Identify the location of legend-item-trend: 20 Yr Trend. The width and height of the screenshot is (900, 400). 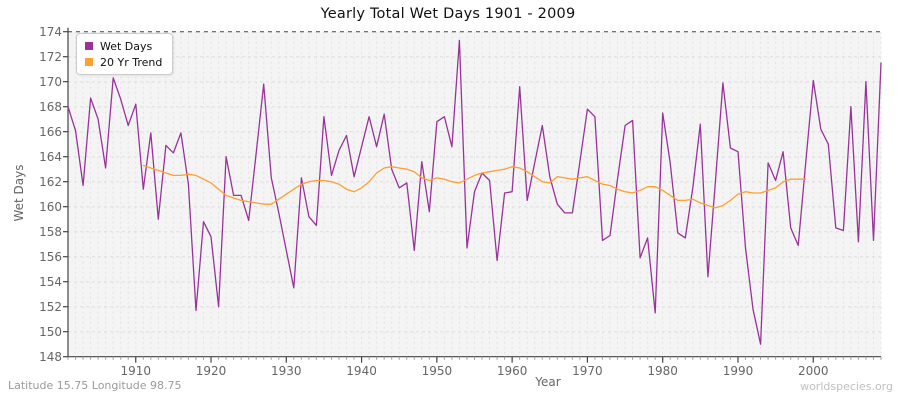
(123, 62).